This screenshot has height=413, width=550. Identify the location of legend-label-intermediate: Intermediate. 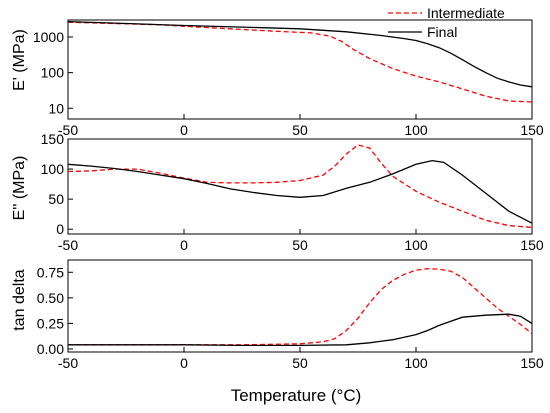
(466, 13).